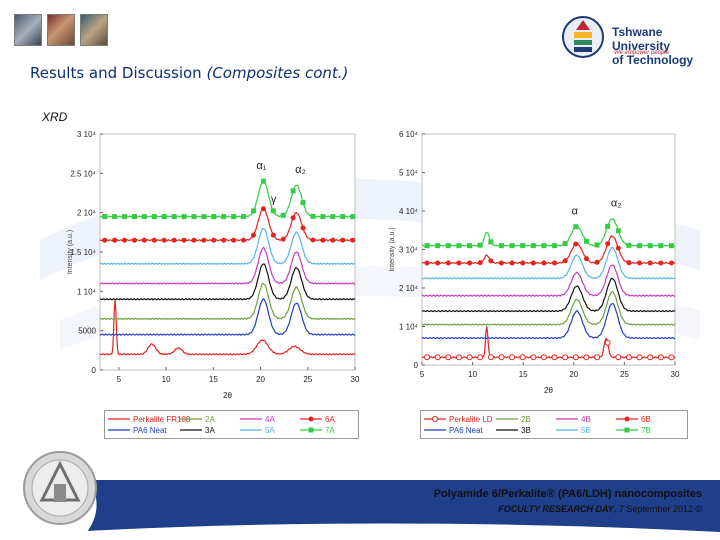 Image resolution: width=720 pixels, height=540 pixels. What do you see at coordinates (210, 419) in the screenshot?
I see `legend-label: 2A` at bounding box center [210, 419].